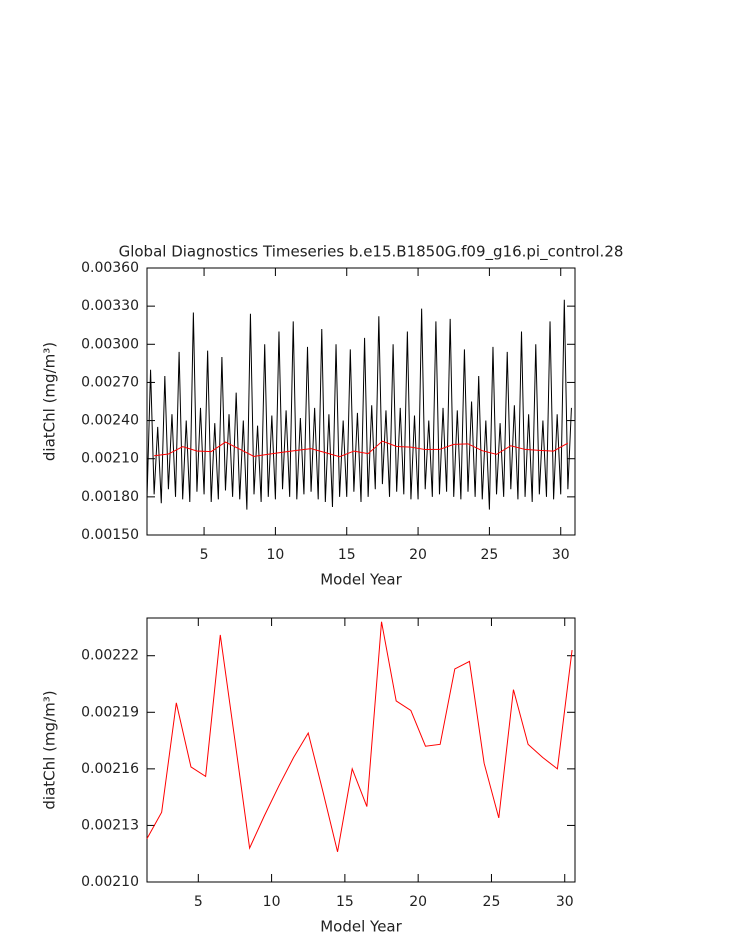 Image resolution: width=733 pixels, height=945 pixels. I want to click on y-tick-label: 0.00270, so click(110, 382).